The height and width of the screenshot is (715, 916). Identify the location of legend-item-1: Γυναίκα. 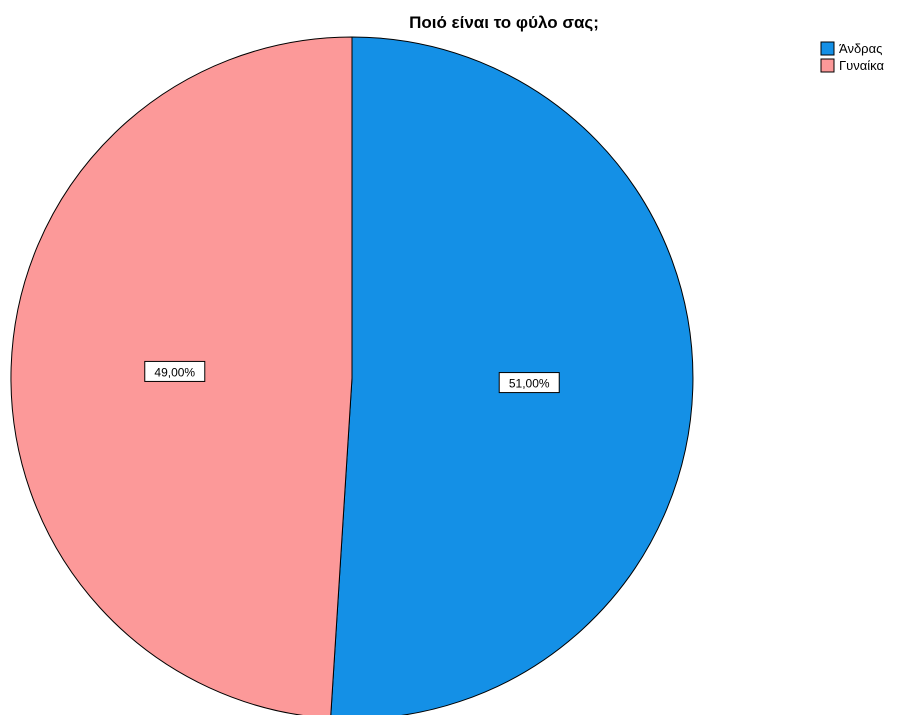
(852, 65).